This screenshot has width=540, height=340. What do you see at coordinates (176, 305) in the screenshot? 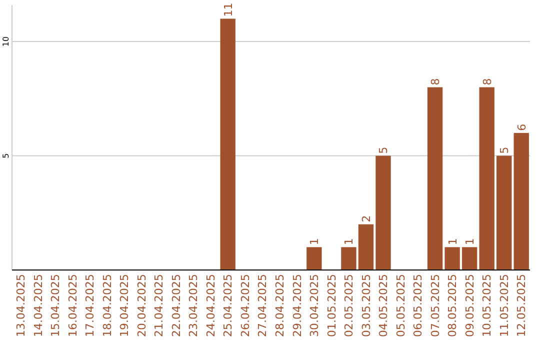
I see `x-tick-label: 22.04.2025` at bounding box center [176, 305].